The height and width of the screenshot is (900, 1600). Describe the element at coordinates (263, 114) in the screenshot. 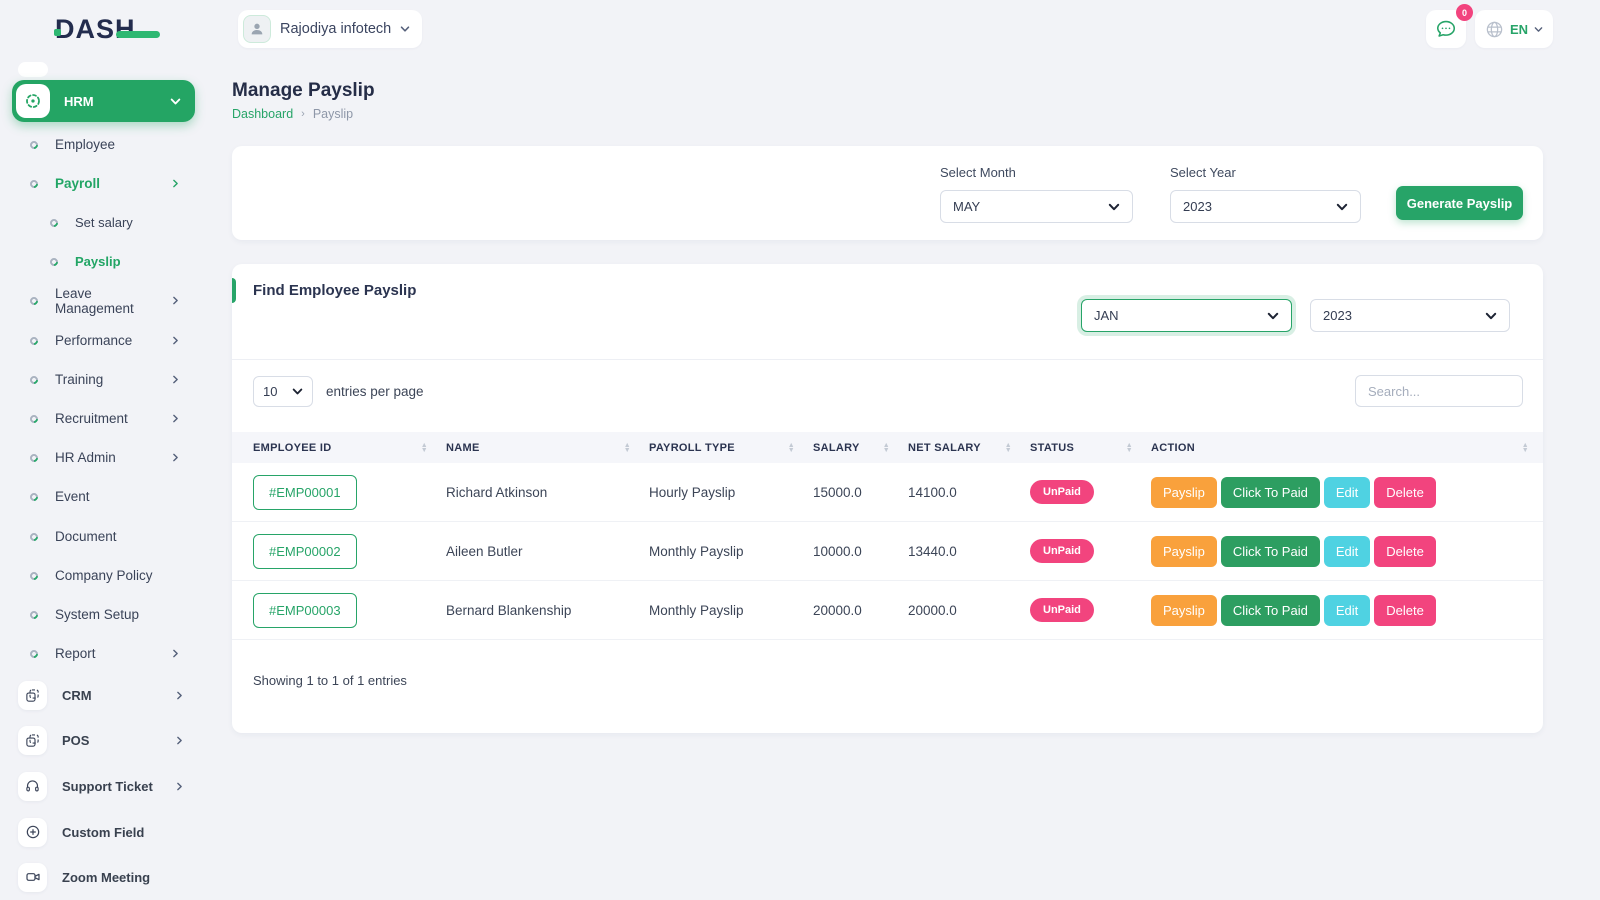

I see `breadcrumb-dashboard-link: Dashboard` at that location.